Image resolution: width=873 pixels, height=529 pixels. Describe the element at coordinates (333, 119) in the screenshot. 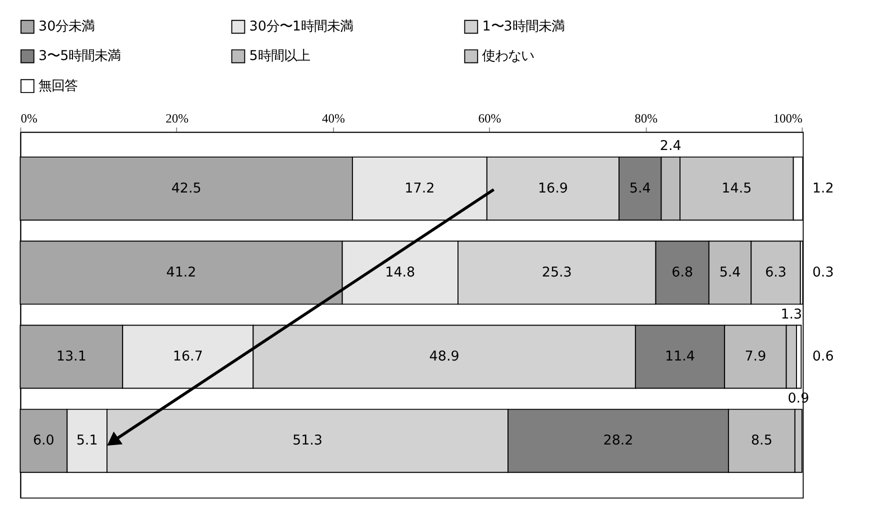

I see `x-tick-label: 40%` at that location.